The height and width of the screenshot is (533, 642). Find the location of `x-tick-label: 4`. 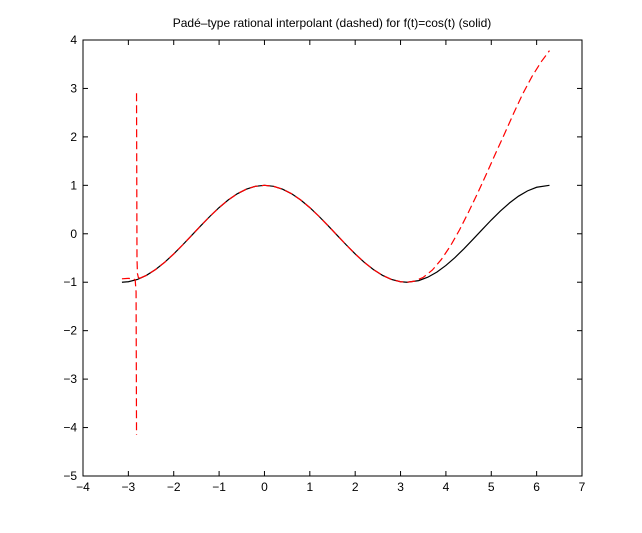

x-tick-label: 4 is located at coordinates (446, 487).